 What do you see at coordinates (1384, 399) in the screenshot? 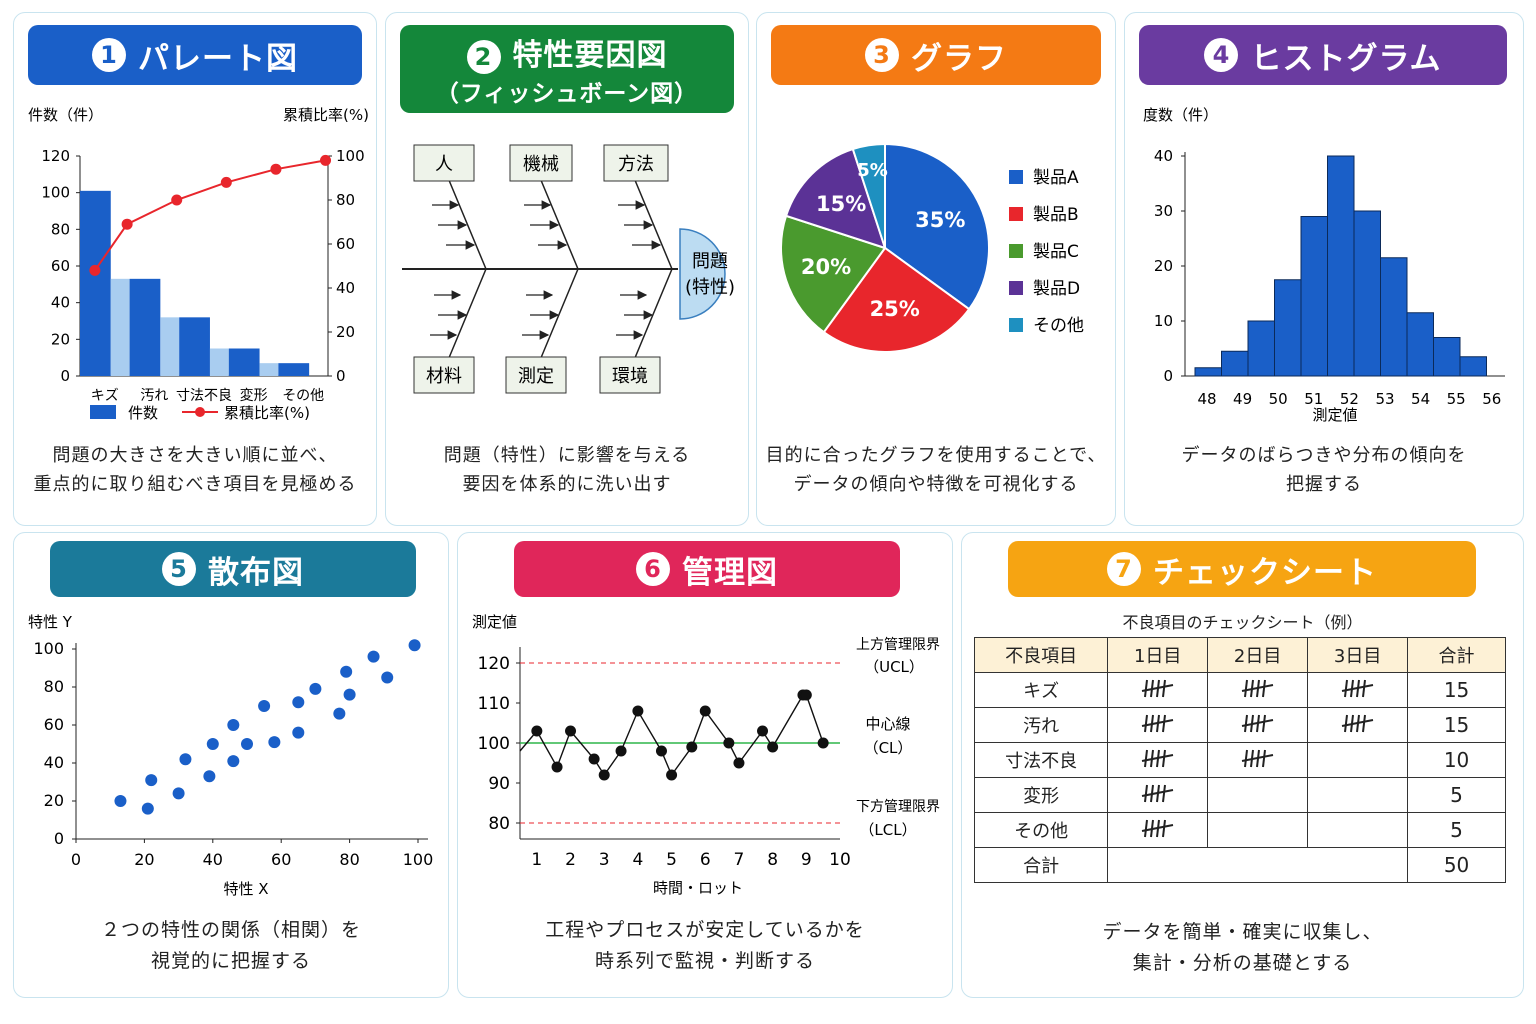
I see `histogram-xtick-label: 53` at bounding box center [1384, 399].